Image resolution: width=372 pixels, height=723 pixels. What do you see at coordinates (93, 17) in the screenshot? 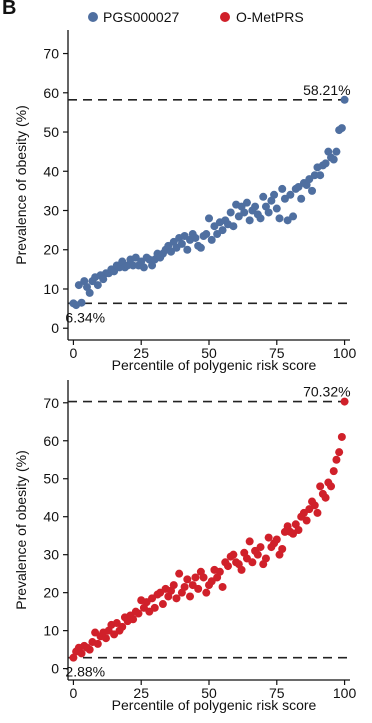
I see `legend-marker-pgs` at bounding box center [93, 17].